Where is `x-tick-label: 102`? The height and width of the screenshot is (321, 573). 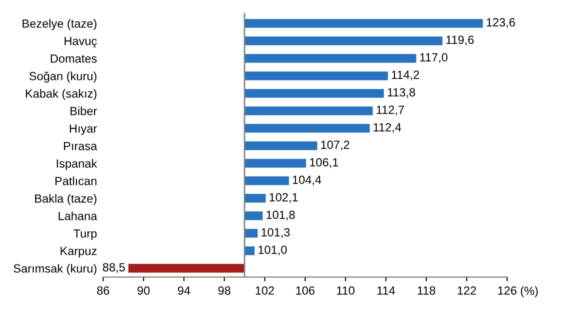 x-tick-label: 102 is located at coordinates (265, 290).